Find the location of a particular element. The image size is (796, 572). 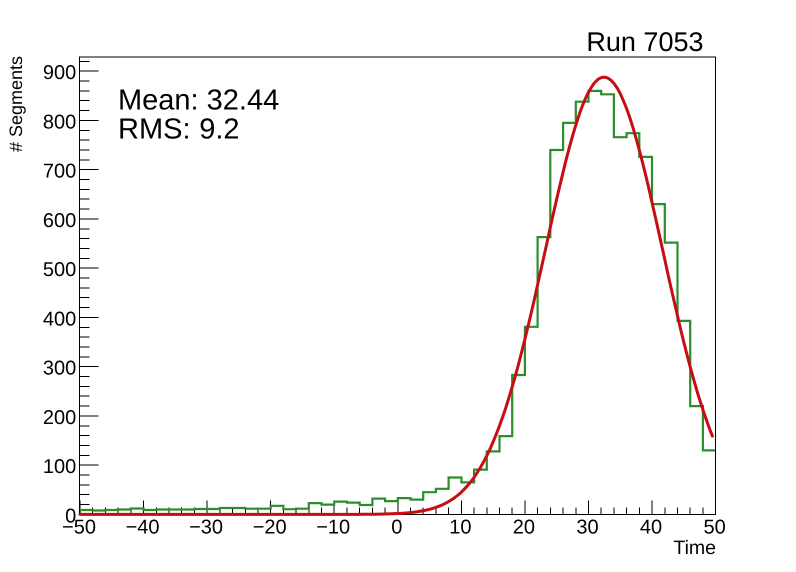

svg-text: Run 7053 is located at coordinates (644, 42).